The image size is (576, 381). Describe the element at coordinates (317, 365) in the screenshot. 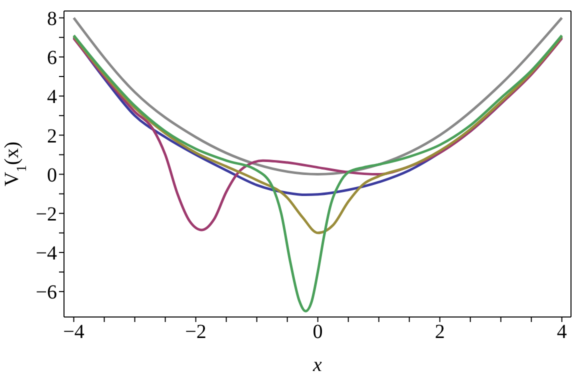

I see `x-axis-title: x` at that location.